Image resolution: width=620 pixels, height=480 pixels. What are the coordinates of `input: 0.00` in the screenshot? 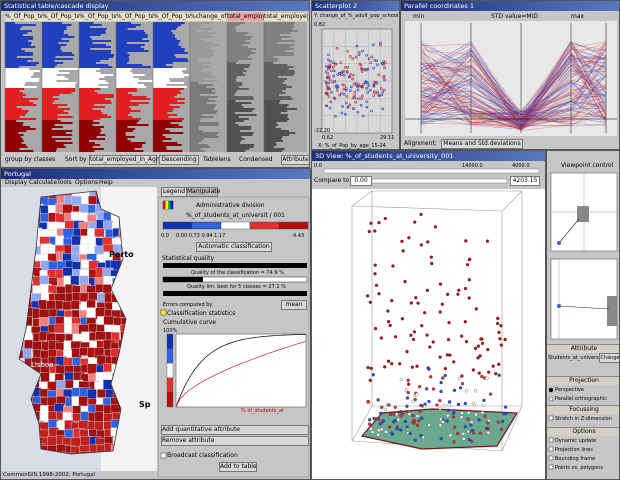 It's located at (361, 181).